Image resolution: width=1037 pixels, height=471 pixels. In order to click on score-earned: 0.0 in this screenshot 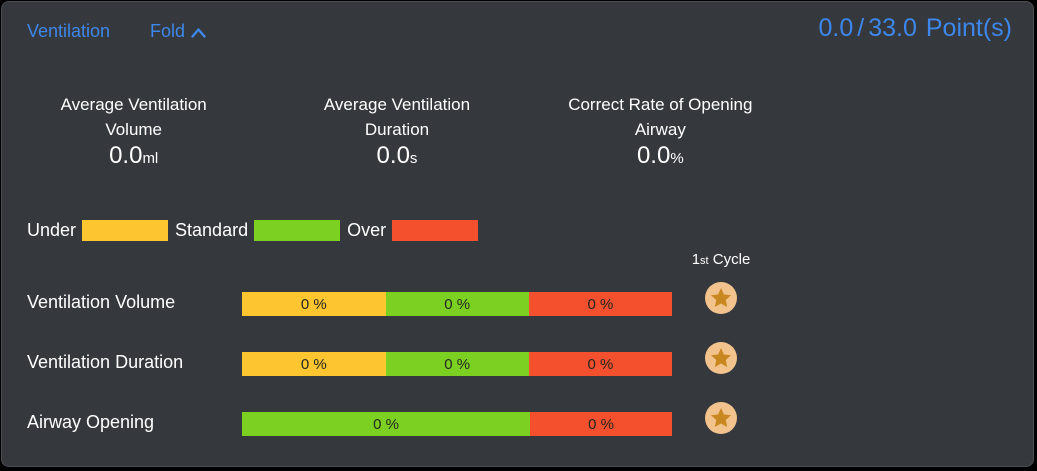, I will do `click(836, 28)`.